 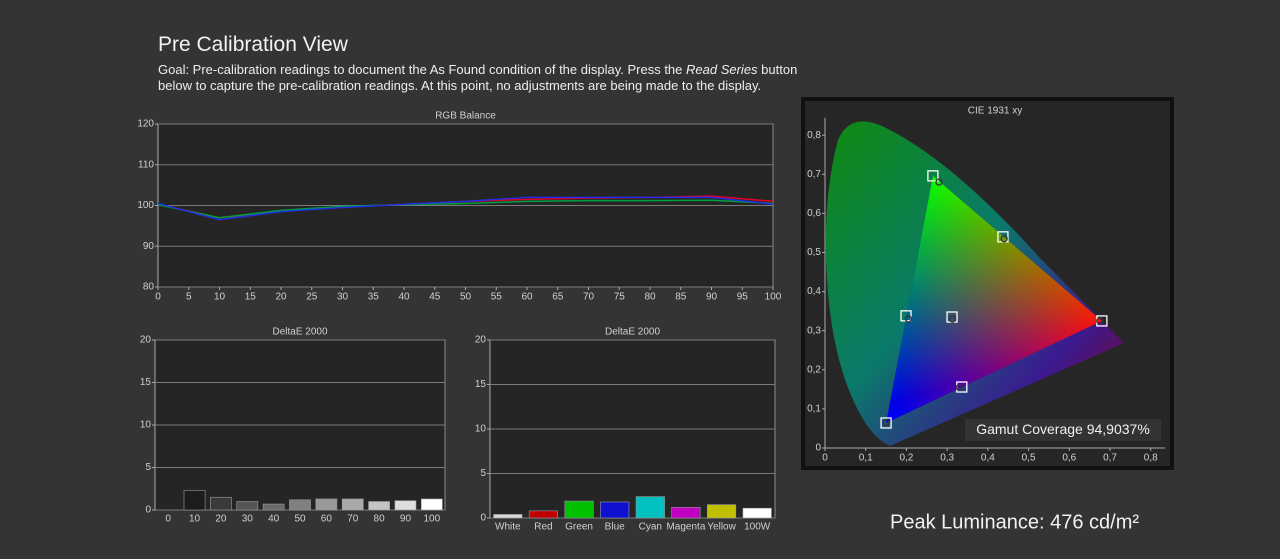 I want to click on gamut-channel, so click(x=994, y=299).